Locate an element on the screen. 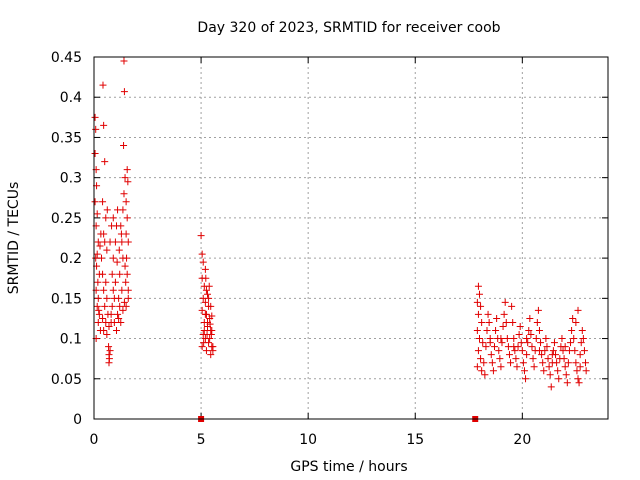 This screenshot has height=480, width=640. x-tick-label: 10 is located at coordinates (308, 440).